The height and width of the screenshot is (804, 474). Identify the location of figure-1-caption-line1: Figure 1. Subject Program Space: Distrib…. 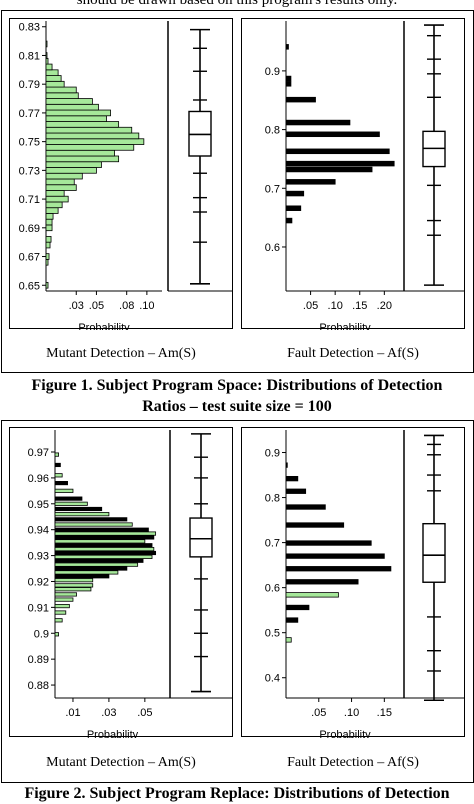
(237, 385).